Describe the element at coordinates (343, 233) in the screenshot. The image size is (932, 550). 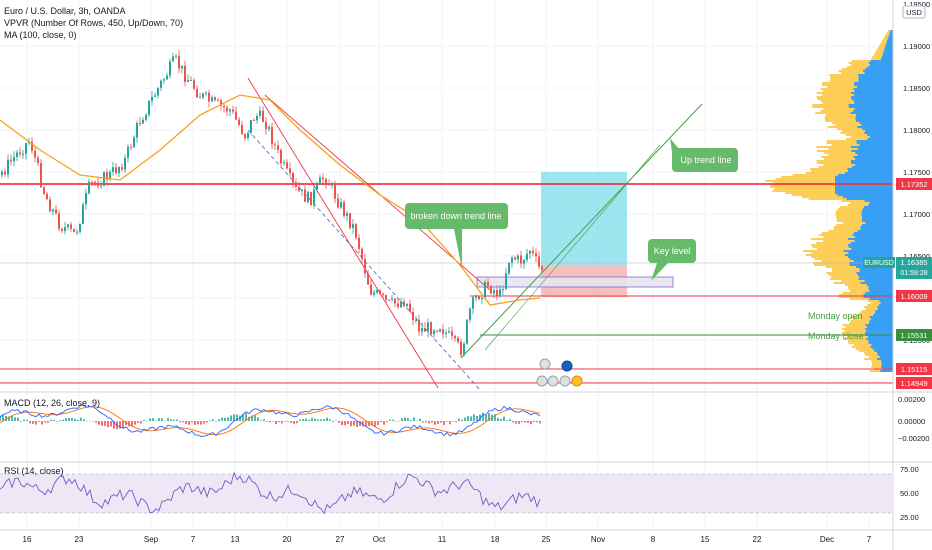
I see `channel-upper-line` at that location.